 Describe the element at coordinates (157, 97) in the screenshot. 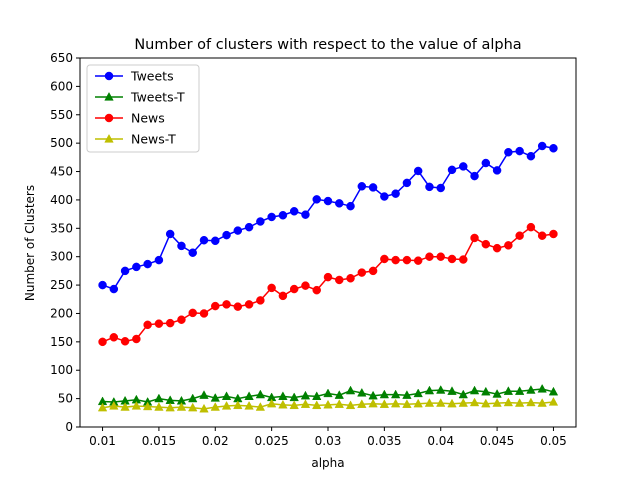

I see `legend-label: Tweets-T` at that location.